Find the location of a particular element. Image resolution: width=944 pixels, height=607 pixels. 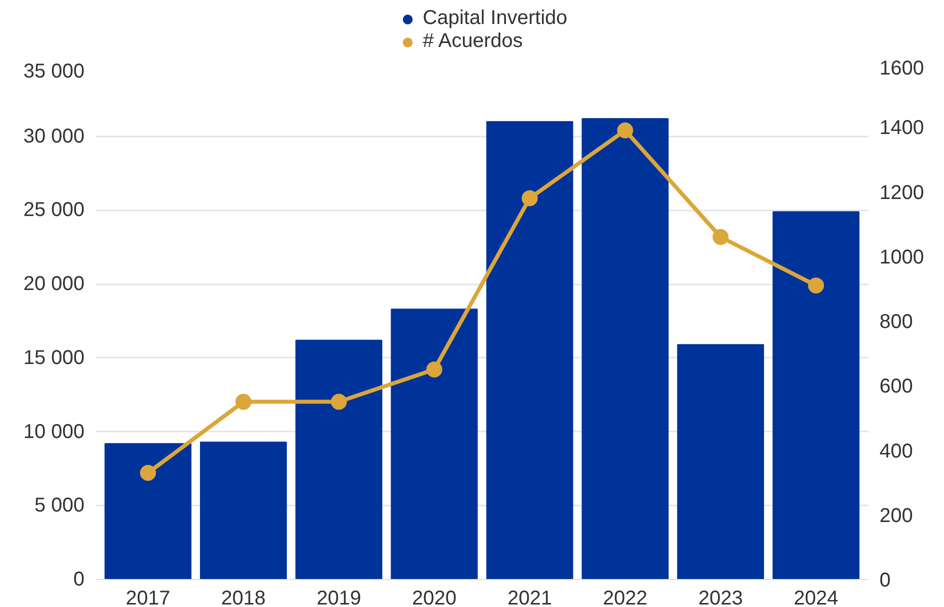

y-tick-label: 10 000 is located at coordinates (53, 431).